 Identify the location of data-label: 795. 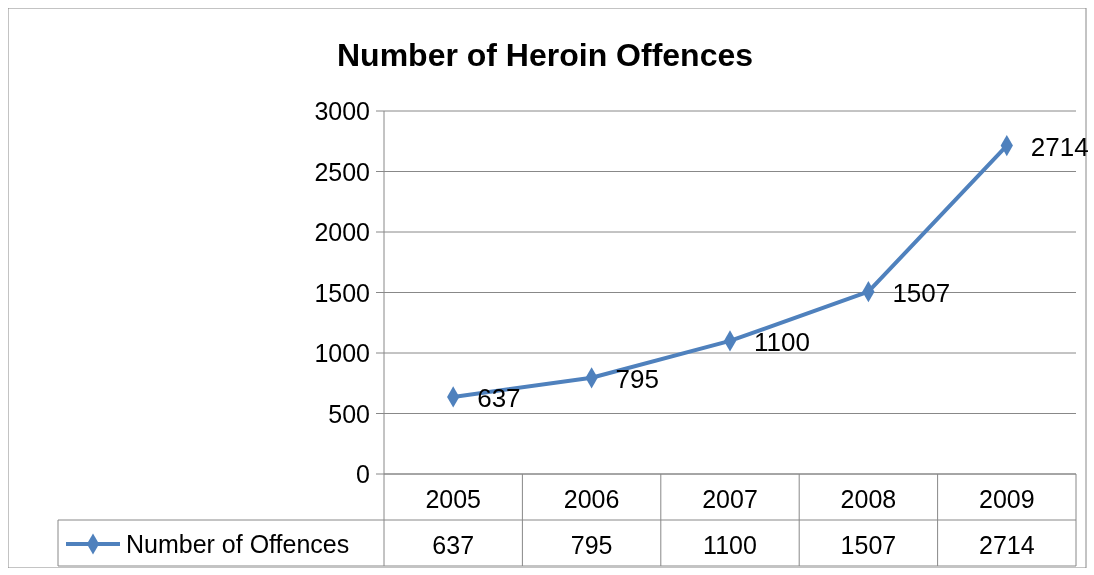
(637, 378).